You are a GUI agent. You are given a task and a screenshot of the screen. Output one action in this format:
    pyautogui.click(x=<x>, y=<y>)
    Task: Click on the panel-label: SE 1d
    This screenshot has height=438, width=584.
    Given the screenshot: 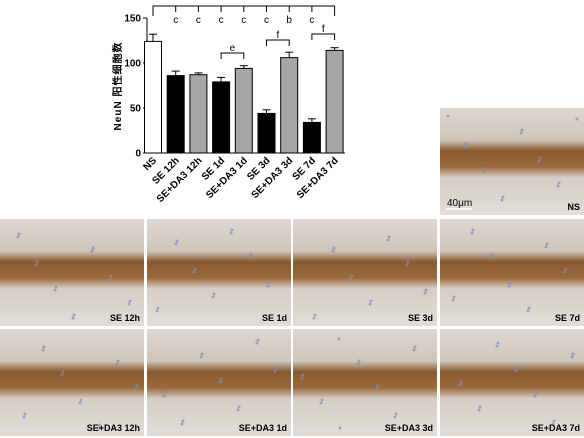 What is the action you would take?
    pyautogui.click(x=274, y=318)
    